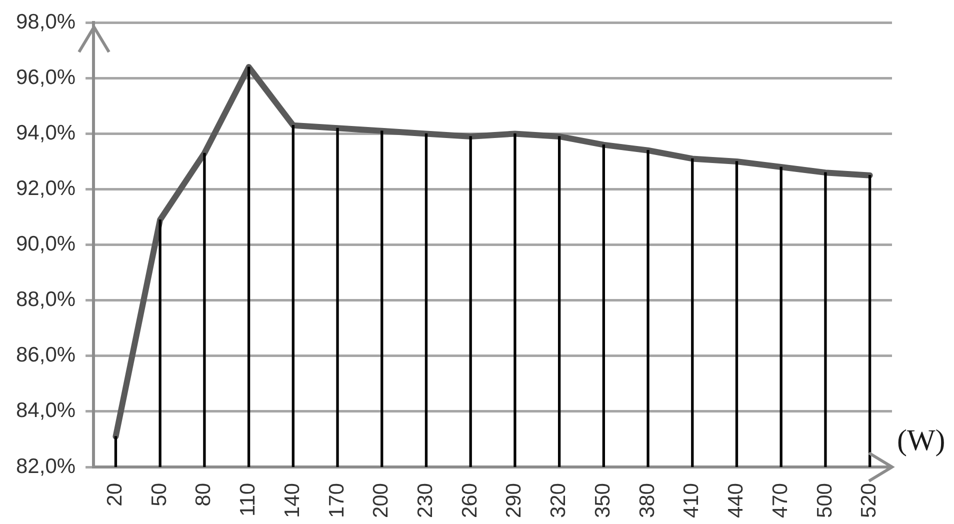 The height and width of the screenshot is (524, 954). I want to click on x-tick-label: 50, so click(159, 494).